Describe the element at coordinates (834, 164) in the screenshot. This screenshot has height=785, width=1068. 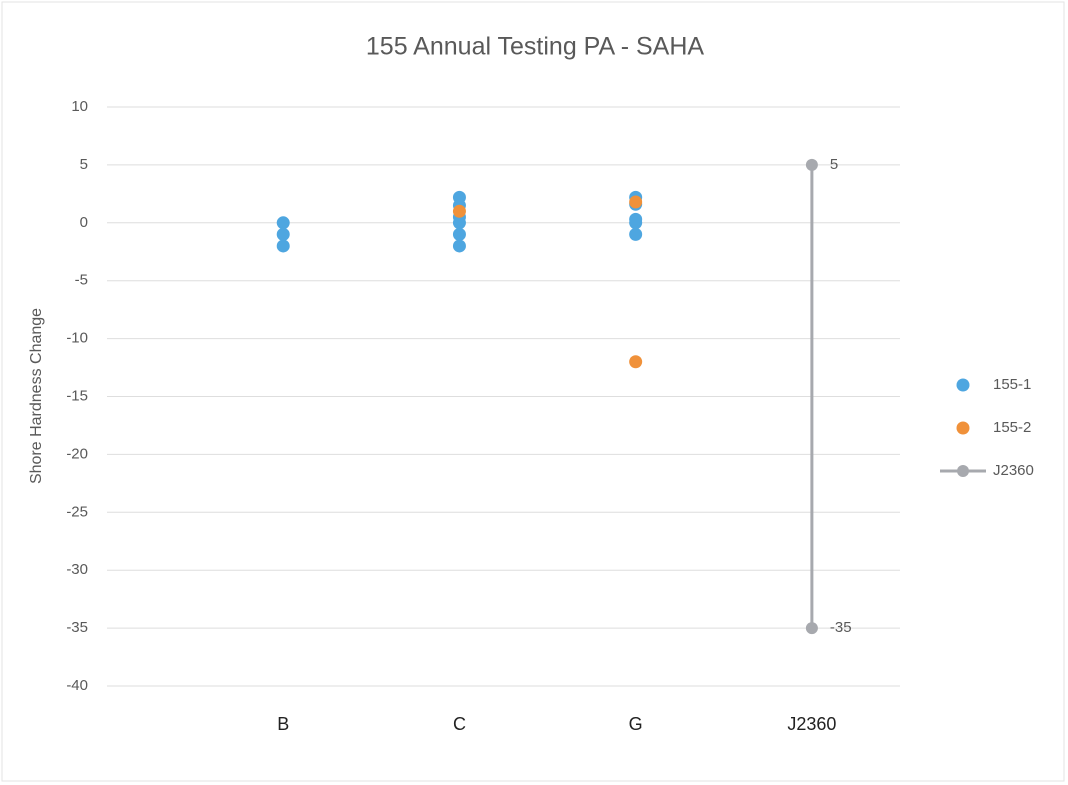
I see `data-label: 5` at that location.